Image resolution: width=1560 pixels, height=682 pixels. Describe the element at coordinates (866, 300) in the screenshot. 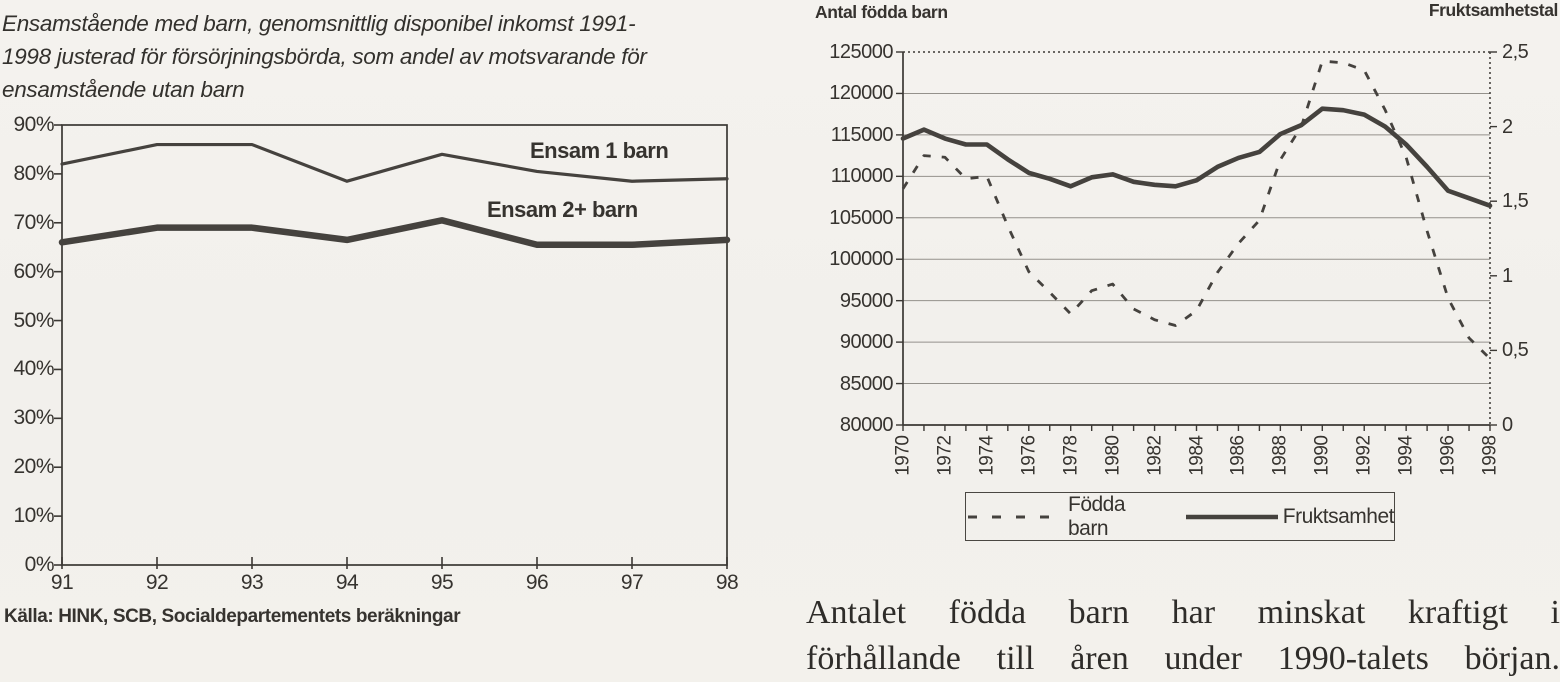

I see `left-axis-tick-label: 95000` at that location.